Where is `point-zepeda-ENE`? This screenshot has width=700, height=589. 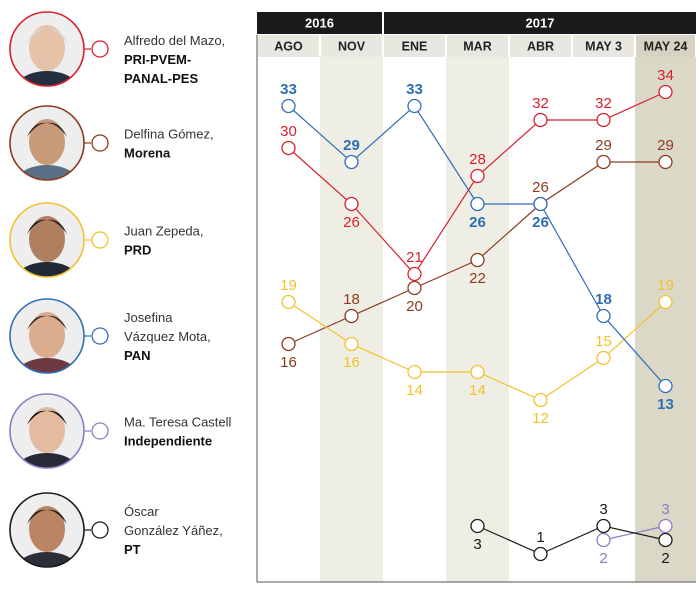 point-zepeda-ENE is located at coordinates (414, 372).